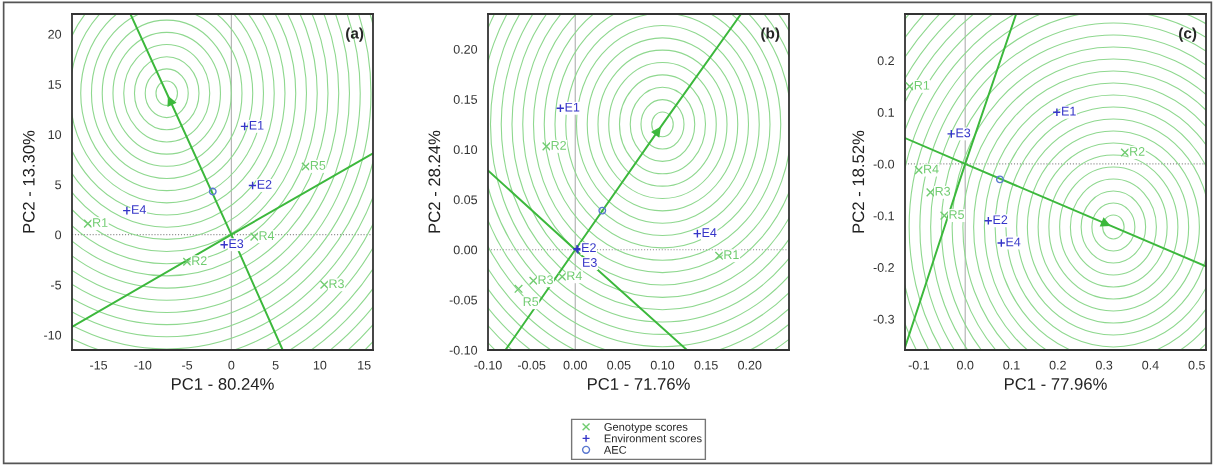  I want to click on y-tick-label: 0, so click(58, 235).